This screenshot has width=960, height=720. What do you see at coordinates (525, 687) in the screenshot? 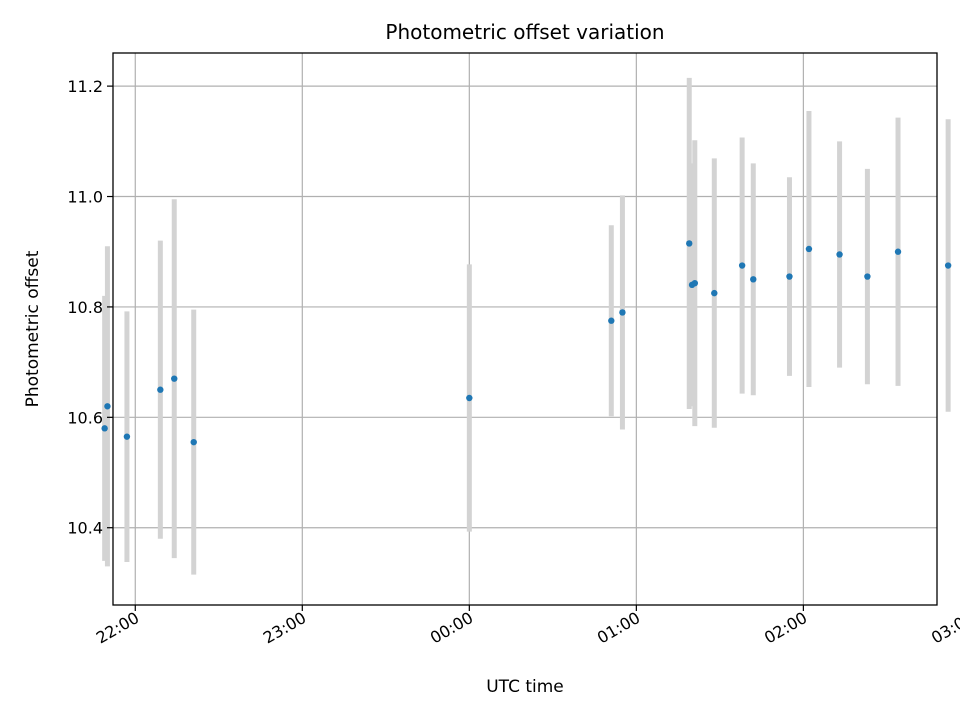
I see `x-axis-label: UTC time` at bounding box center [525, 687].